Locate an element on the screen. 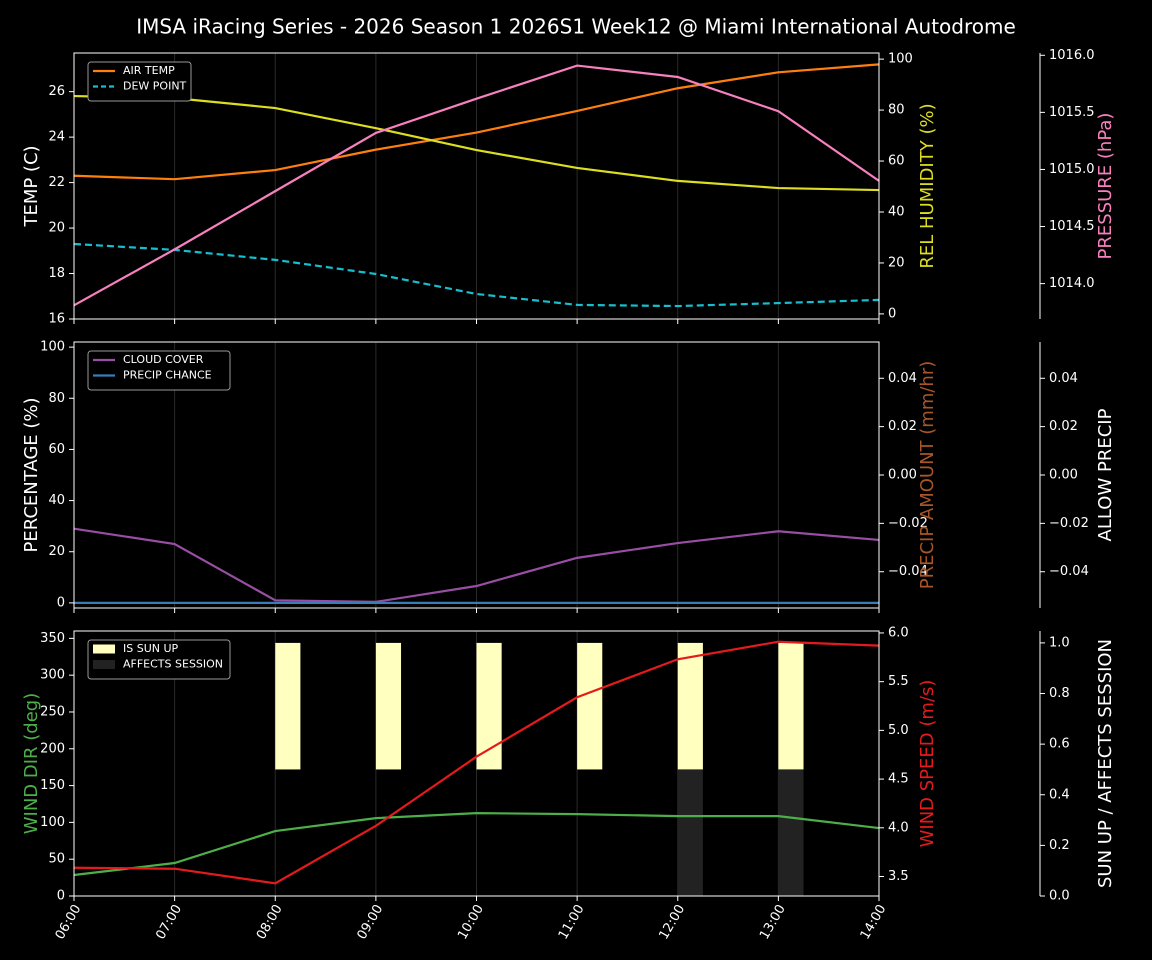 This screenshot has width=1152, height=960. y3-tick-label: 1.0 is located at coordinates (1059, 642).